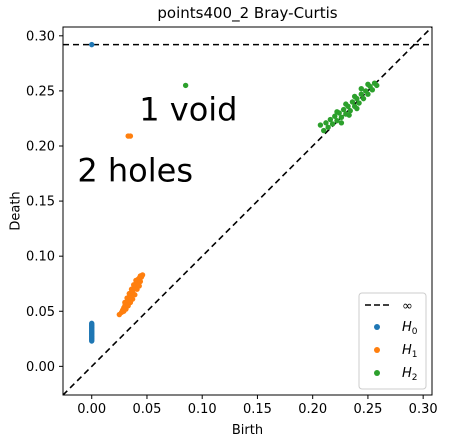 The height and width of the screenshot is (440, 450). What do you see at coordinates (392, 341) in the screenshot?
I see `legend-box` at bounding box center [392, 341].